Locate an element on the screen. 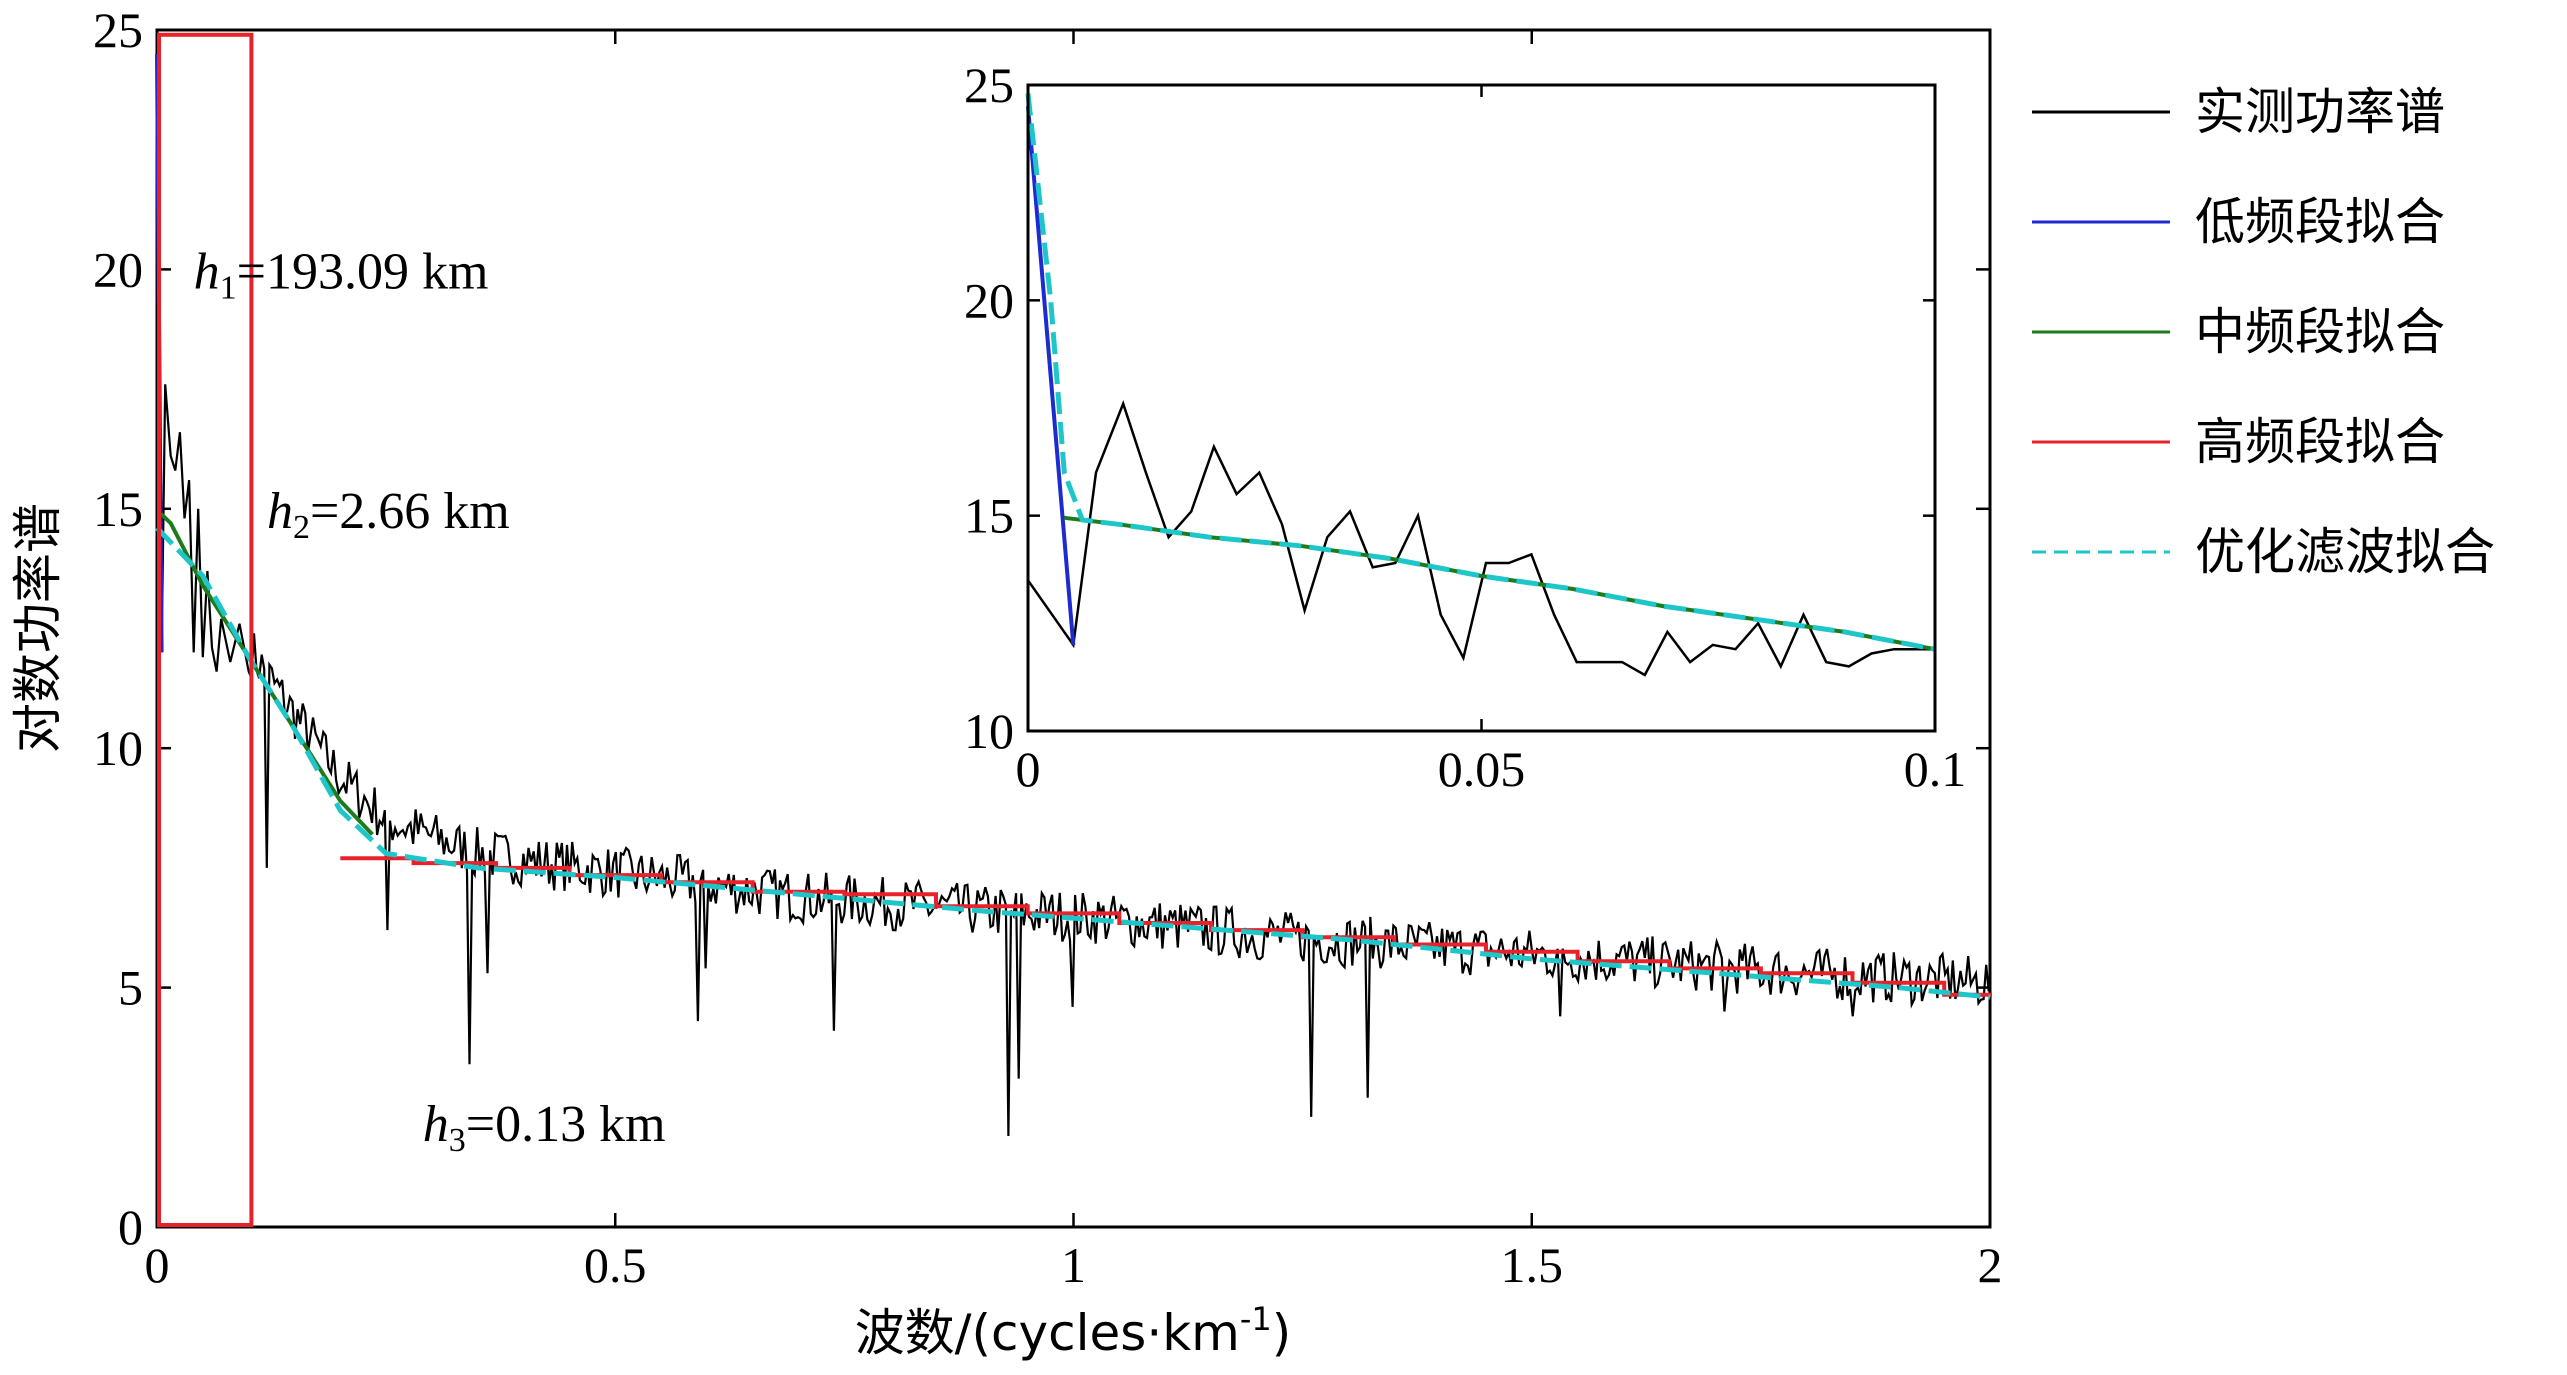 This screenshot has width=2567, height=1375. depth-annotation: h2=2.66 km is located at coordinates (388, 514).